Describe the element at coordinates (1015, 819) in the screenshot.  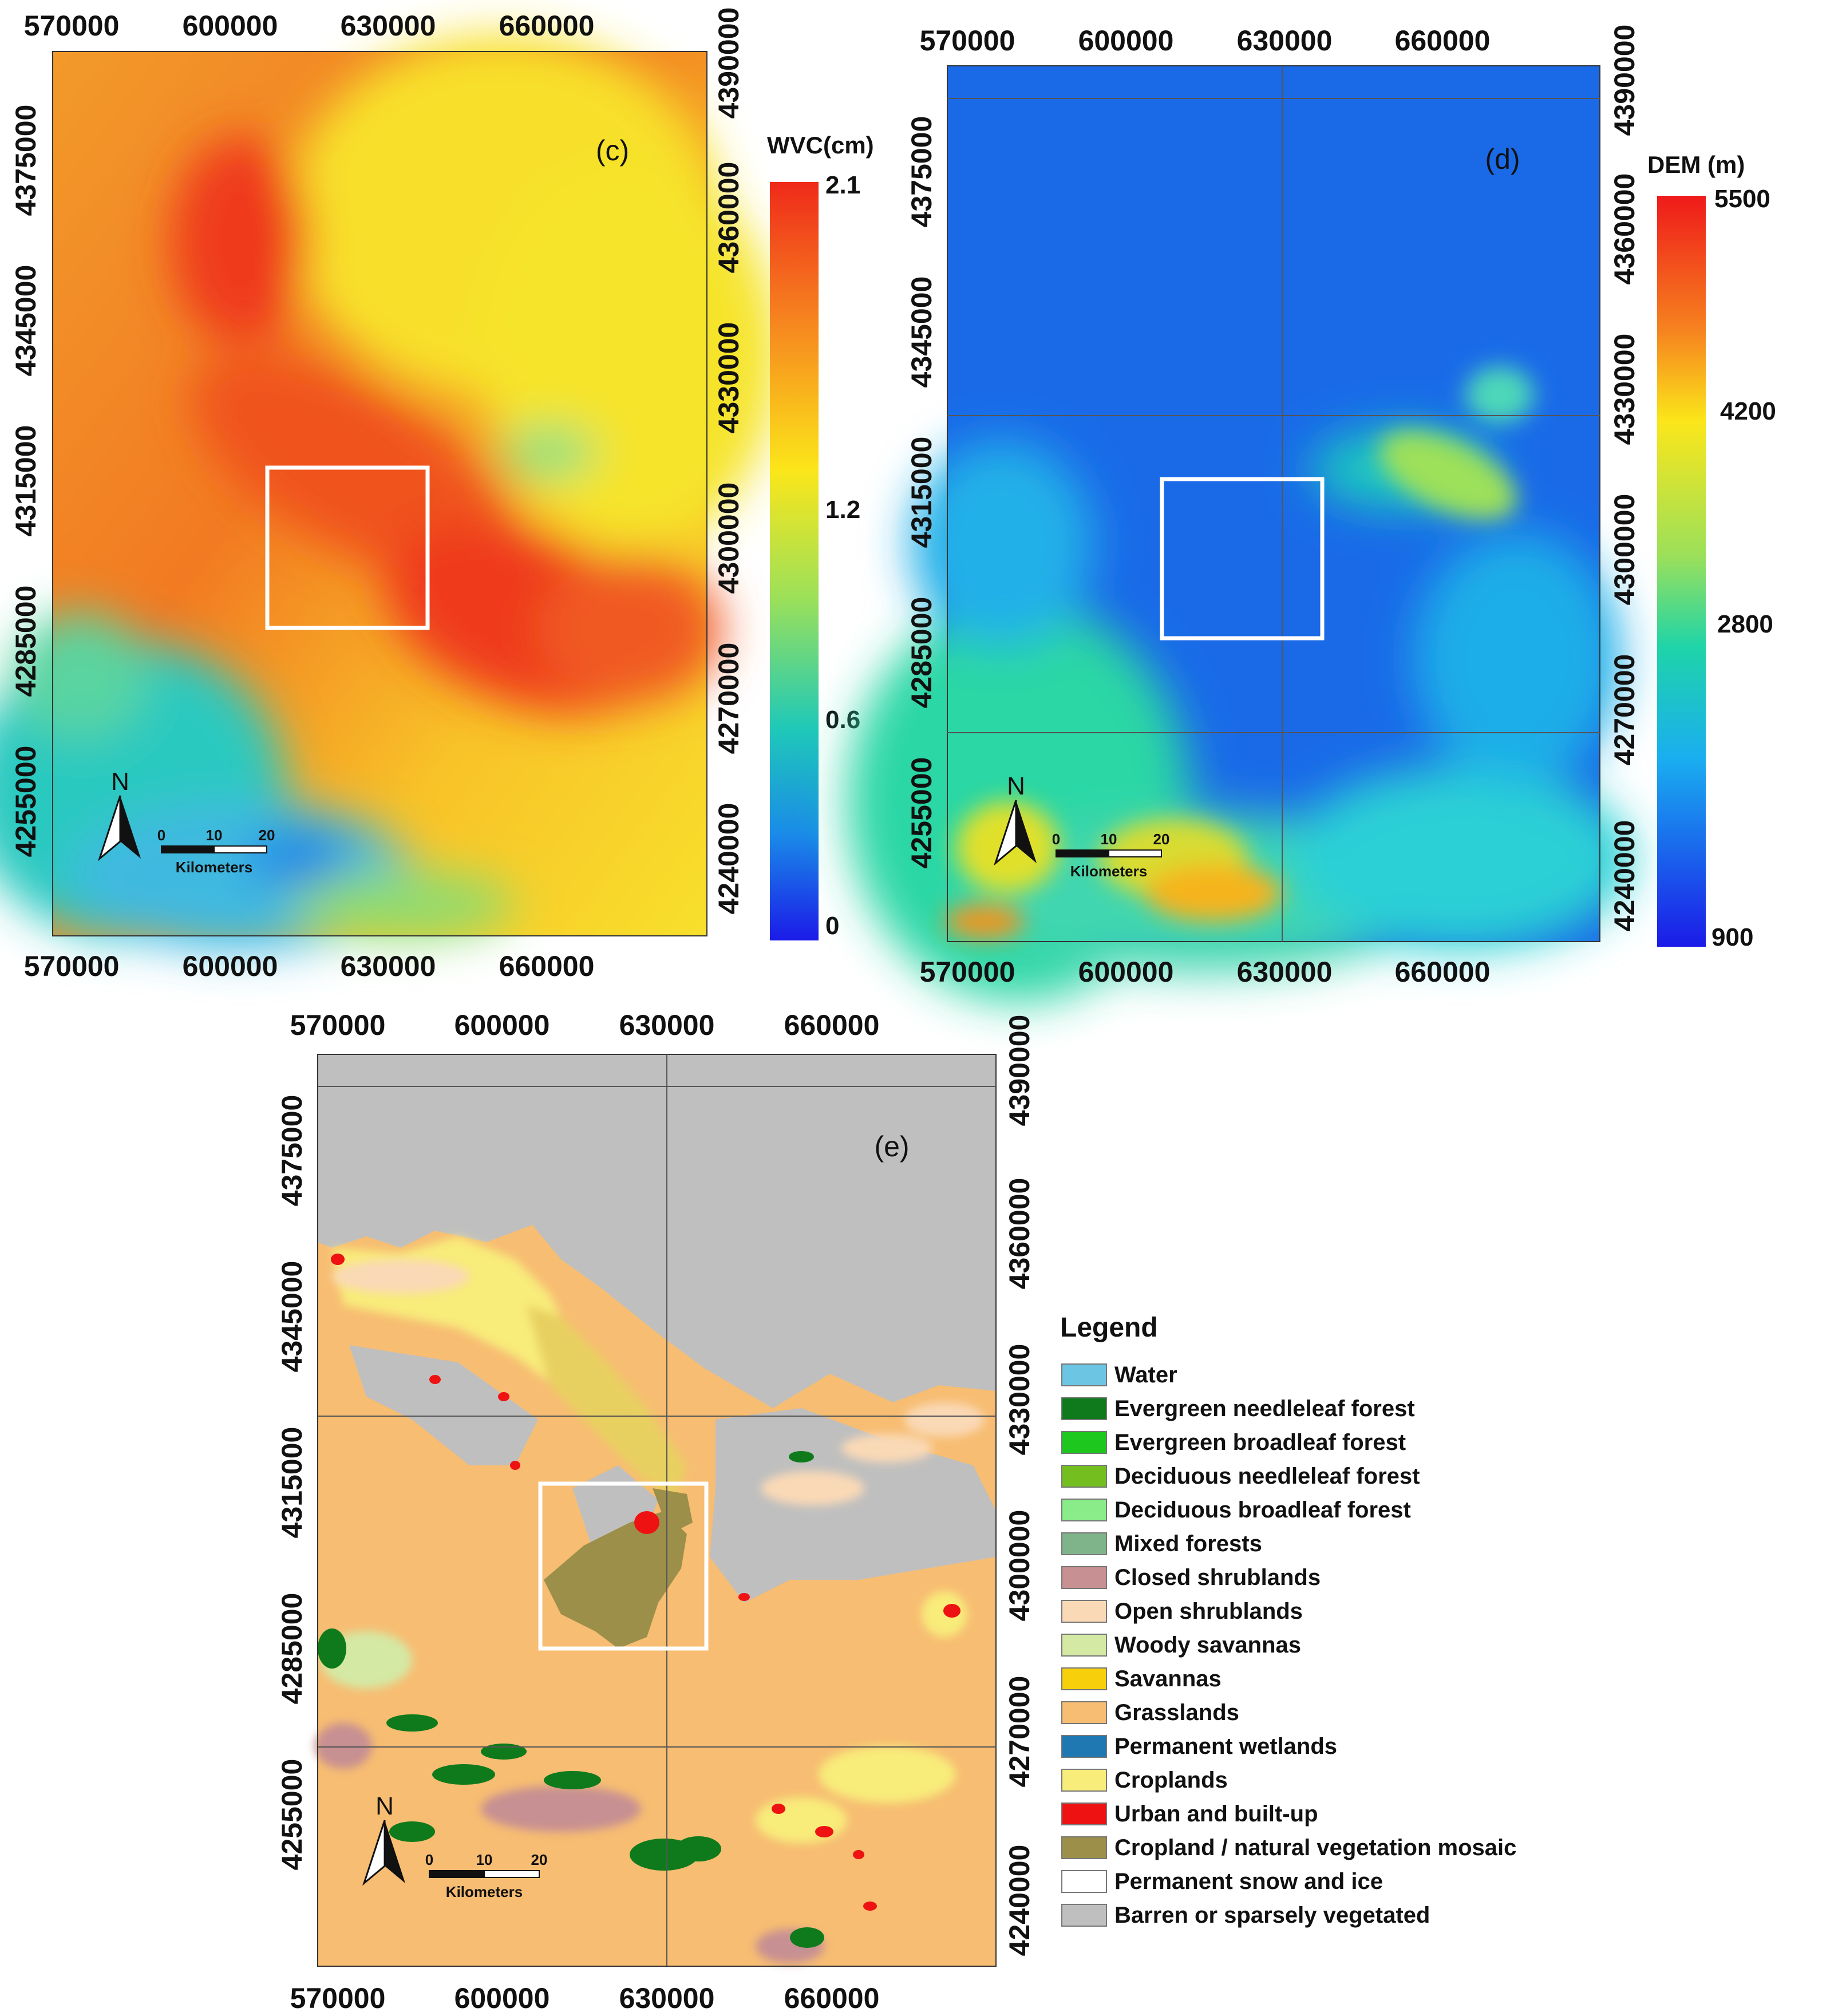
I see `north-arrow-d: N` at that location.